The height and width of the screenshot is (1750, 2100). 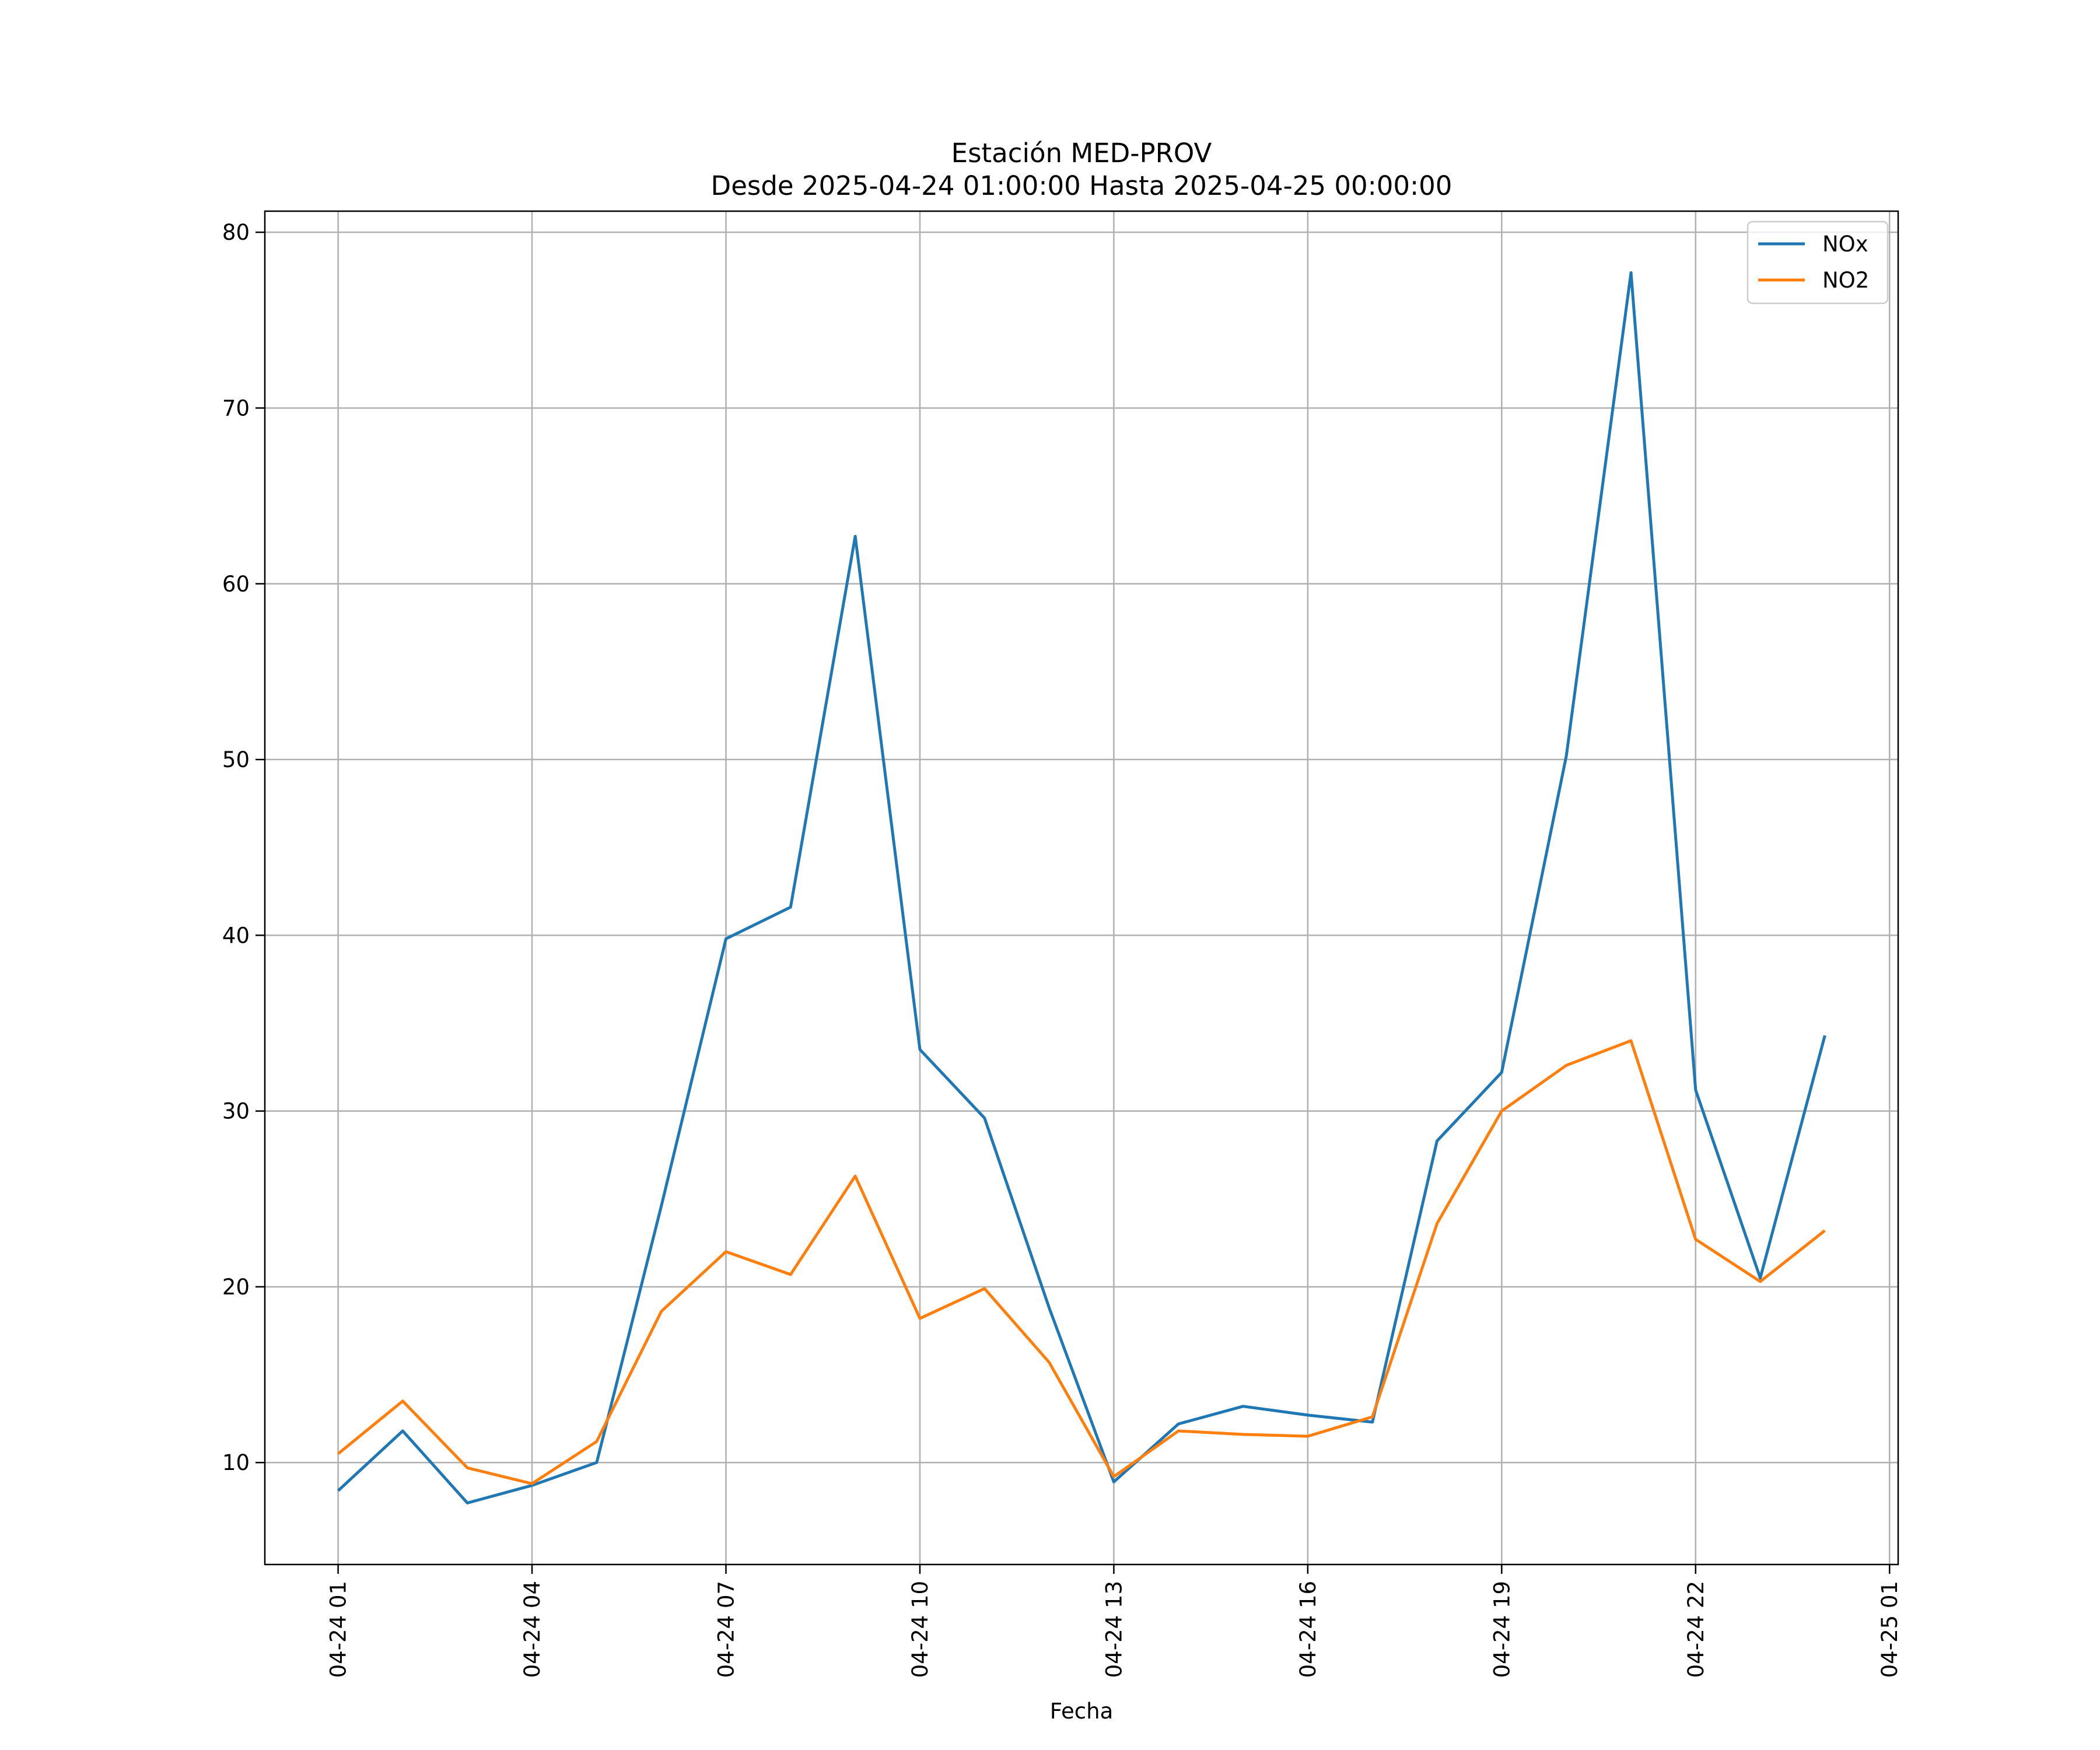 What do you see at coordinates (726, 1629) in the screenshot?
I see `x-tick-label: 04-24 07` at bounding box center [726, 1629].